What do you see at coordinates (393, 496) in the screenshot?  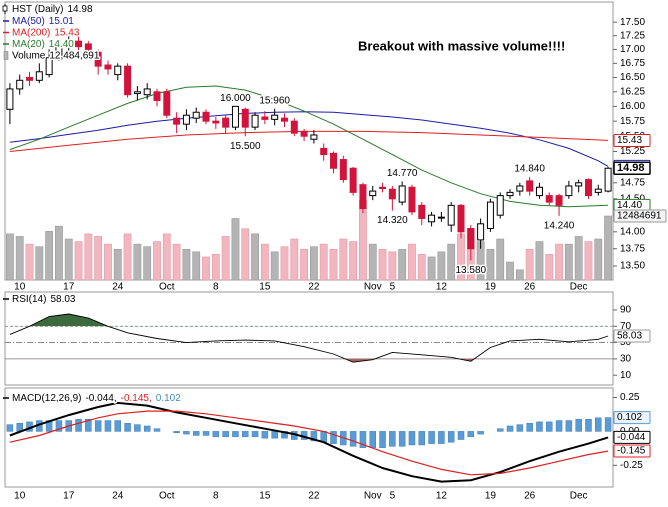 I see `x-tick-label: 5` at bounding box center [393, 496].